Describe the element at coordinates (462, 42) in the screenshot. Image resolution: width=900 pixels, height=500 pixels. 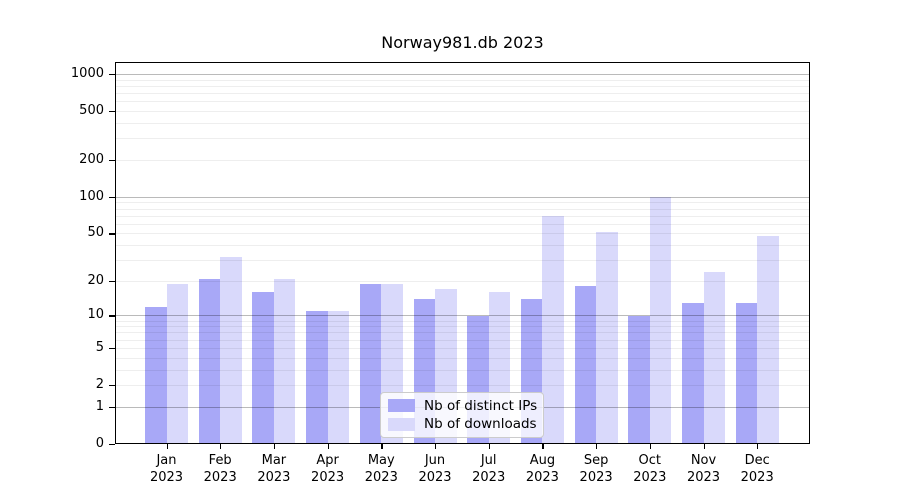
I see `chart-title: Norway981.db 2023` at that location.